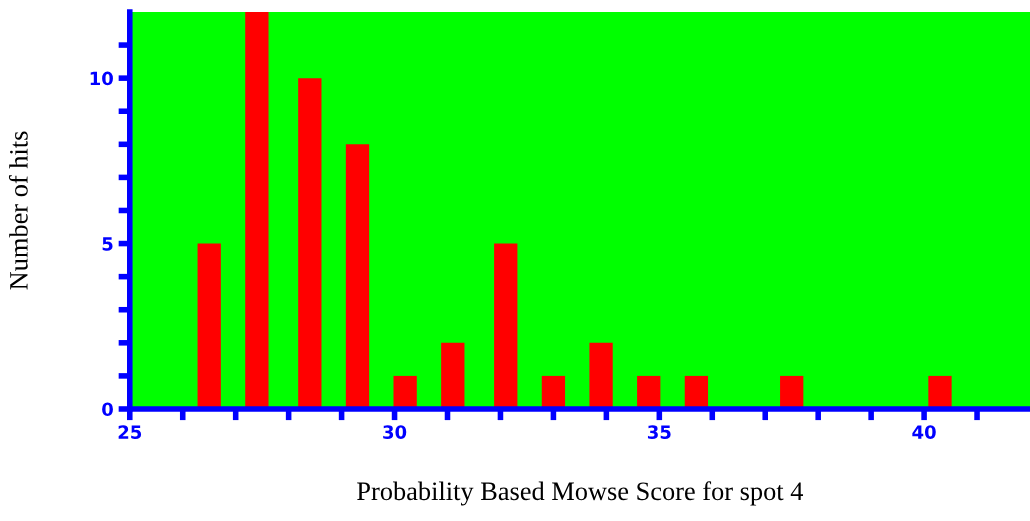 This screenshot has height=521, width=1030. What do you see at coordinates (107, 409) in the screenshot?
I see `y-tick-label: 0` at bounding box center [107, 409].